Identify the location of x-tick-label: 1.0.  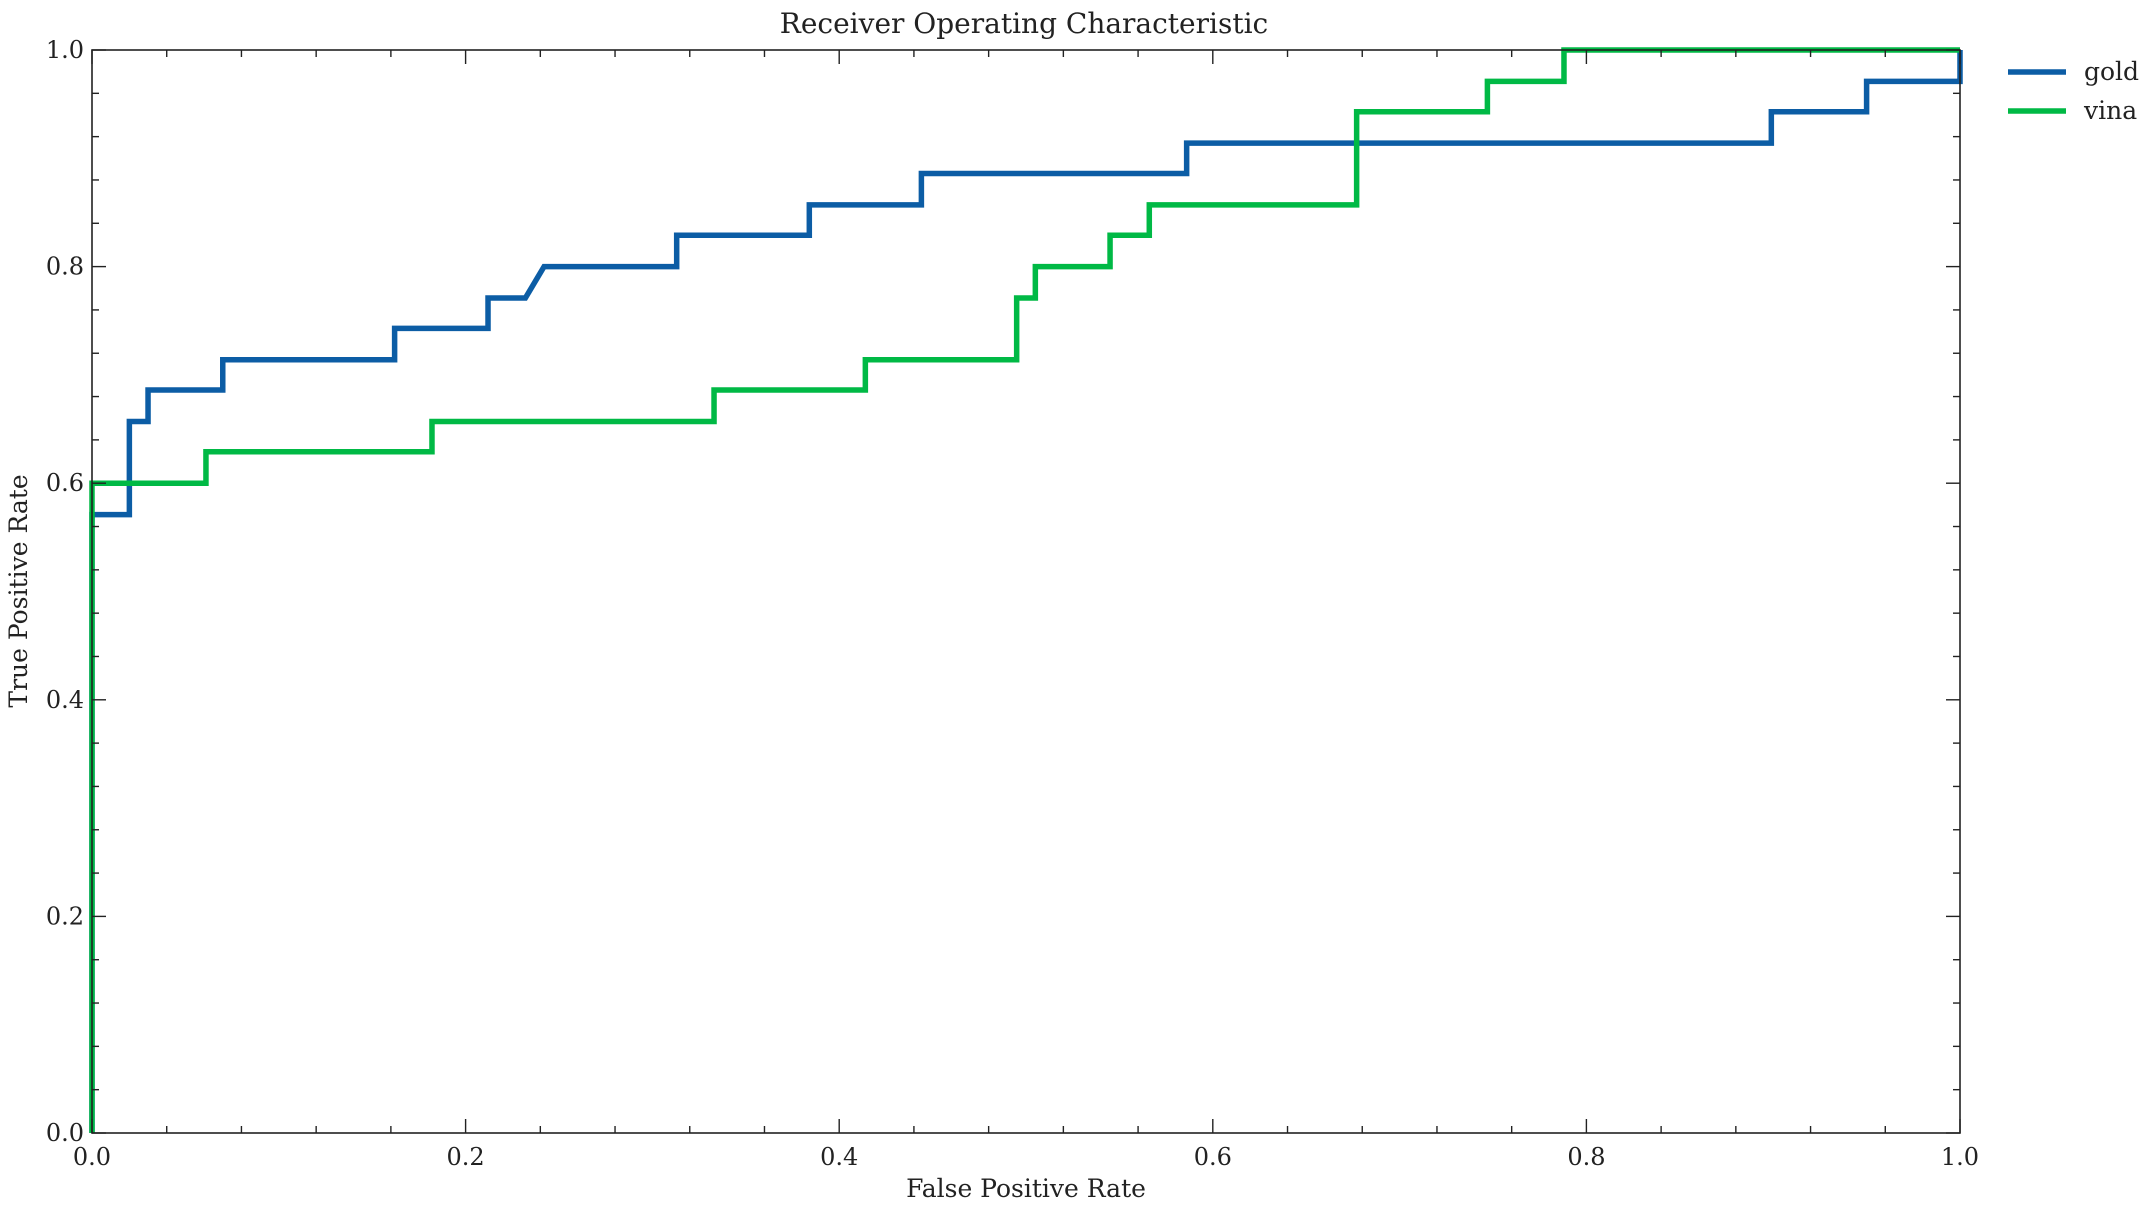
(1960, 1157).